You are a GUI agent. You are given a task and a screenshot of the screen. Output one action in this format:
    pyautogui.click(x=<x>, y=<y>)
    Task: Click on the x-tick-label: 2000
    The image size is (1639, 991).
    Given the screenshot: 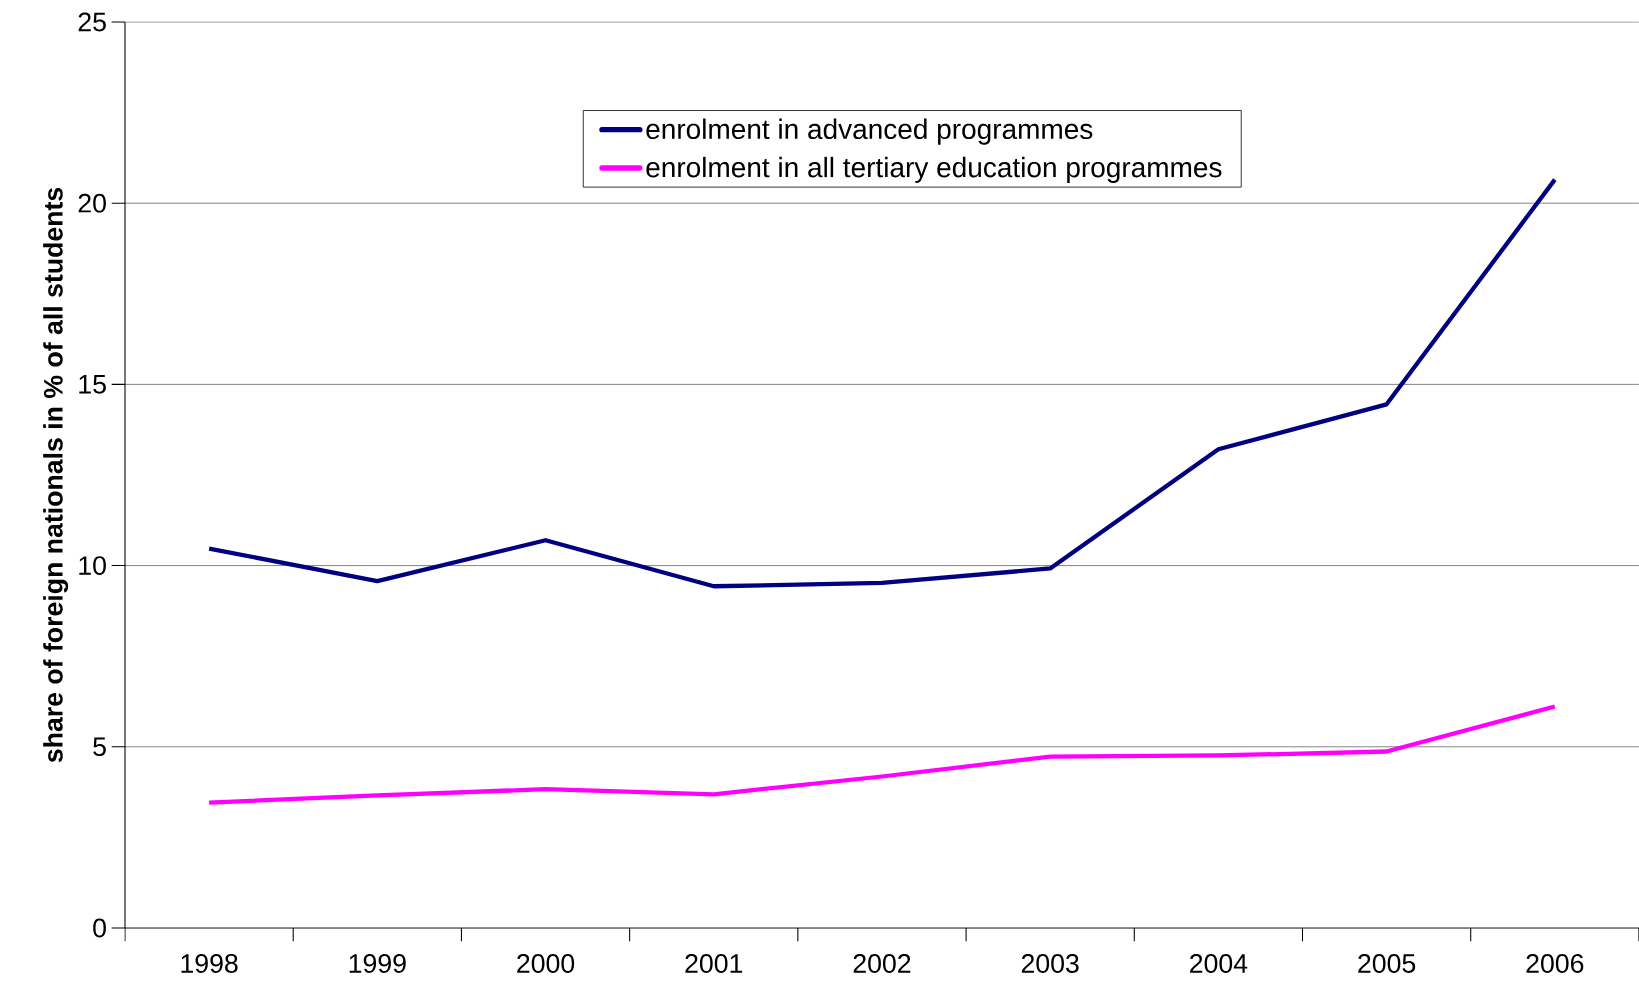 What is the action you would take?
    pyautogui.click(x=546, y=963)
    